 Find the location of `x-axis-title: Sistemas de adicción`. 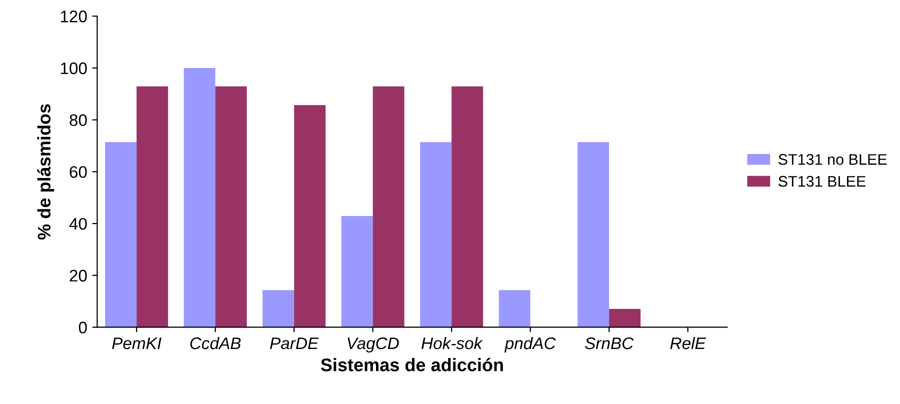

x-axis-title: Sistemas de adicción is located at coordinates (411, 365).